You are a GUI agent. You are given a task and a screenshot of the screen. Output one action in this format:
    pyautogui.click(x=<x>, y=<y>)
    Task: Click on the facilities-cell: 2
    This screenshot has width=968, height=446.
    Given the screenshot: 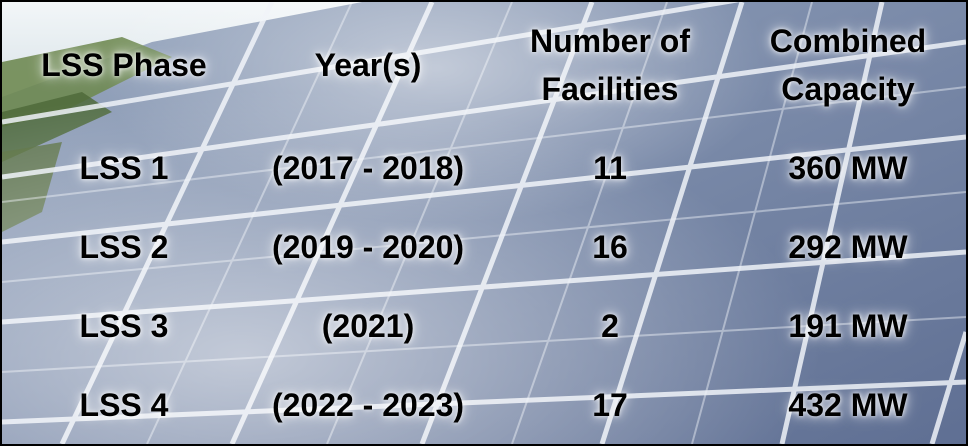 What is the action you would take?
    pyautogui.click(x=610, y=325)
    